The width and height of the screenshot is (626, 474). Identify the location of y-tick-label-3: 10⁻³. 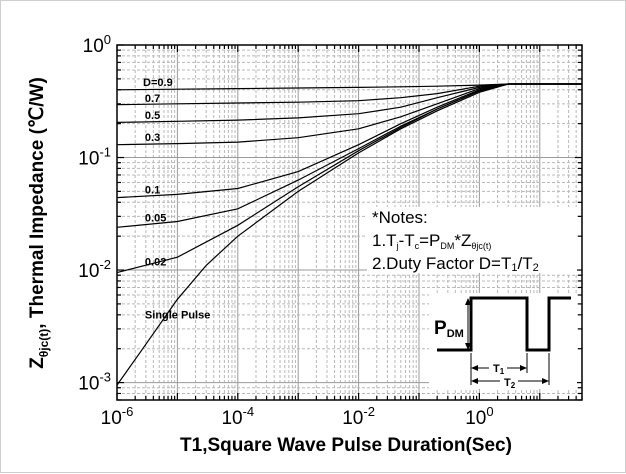
(94, 382).